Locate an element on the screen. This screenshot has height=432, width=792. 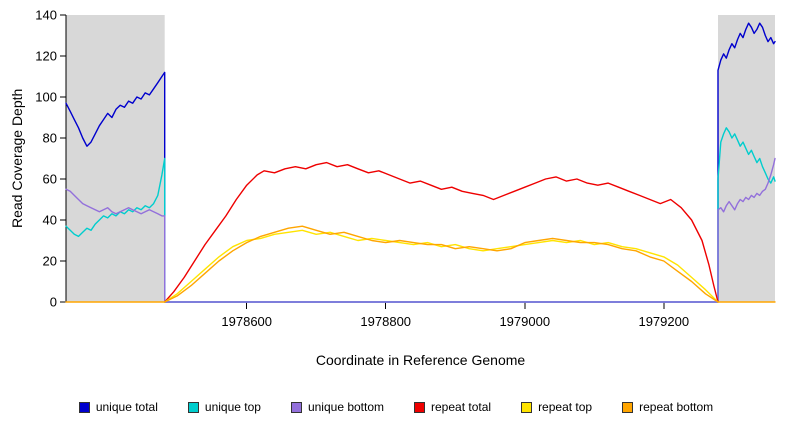
legend-item-unique-total: unique total is located at coordinates (118, 407).